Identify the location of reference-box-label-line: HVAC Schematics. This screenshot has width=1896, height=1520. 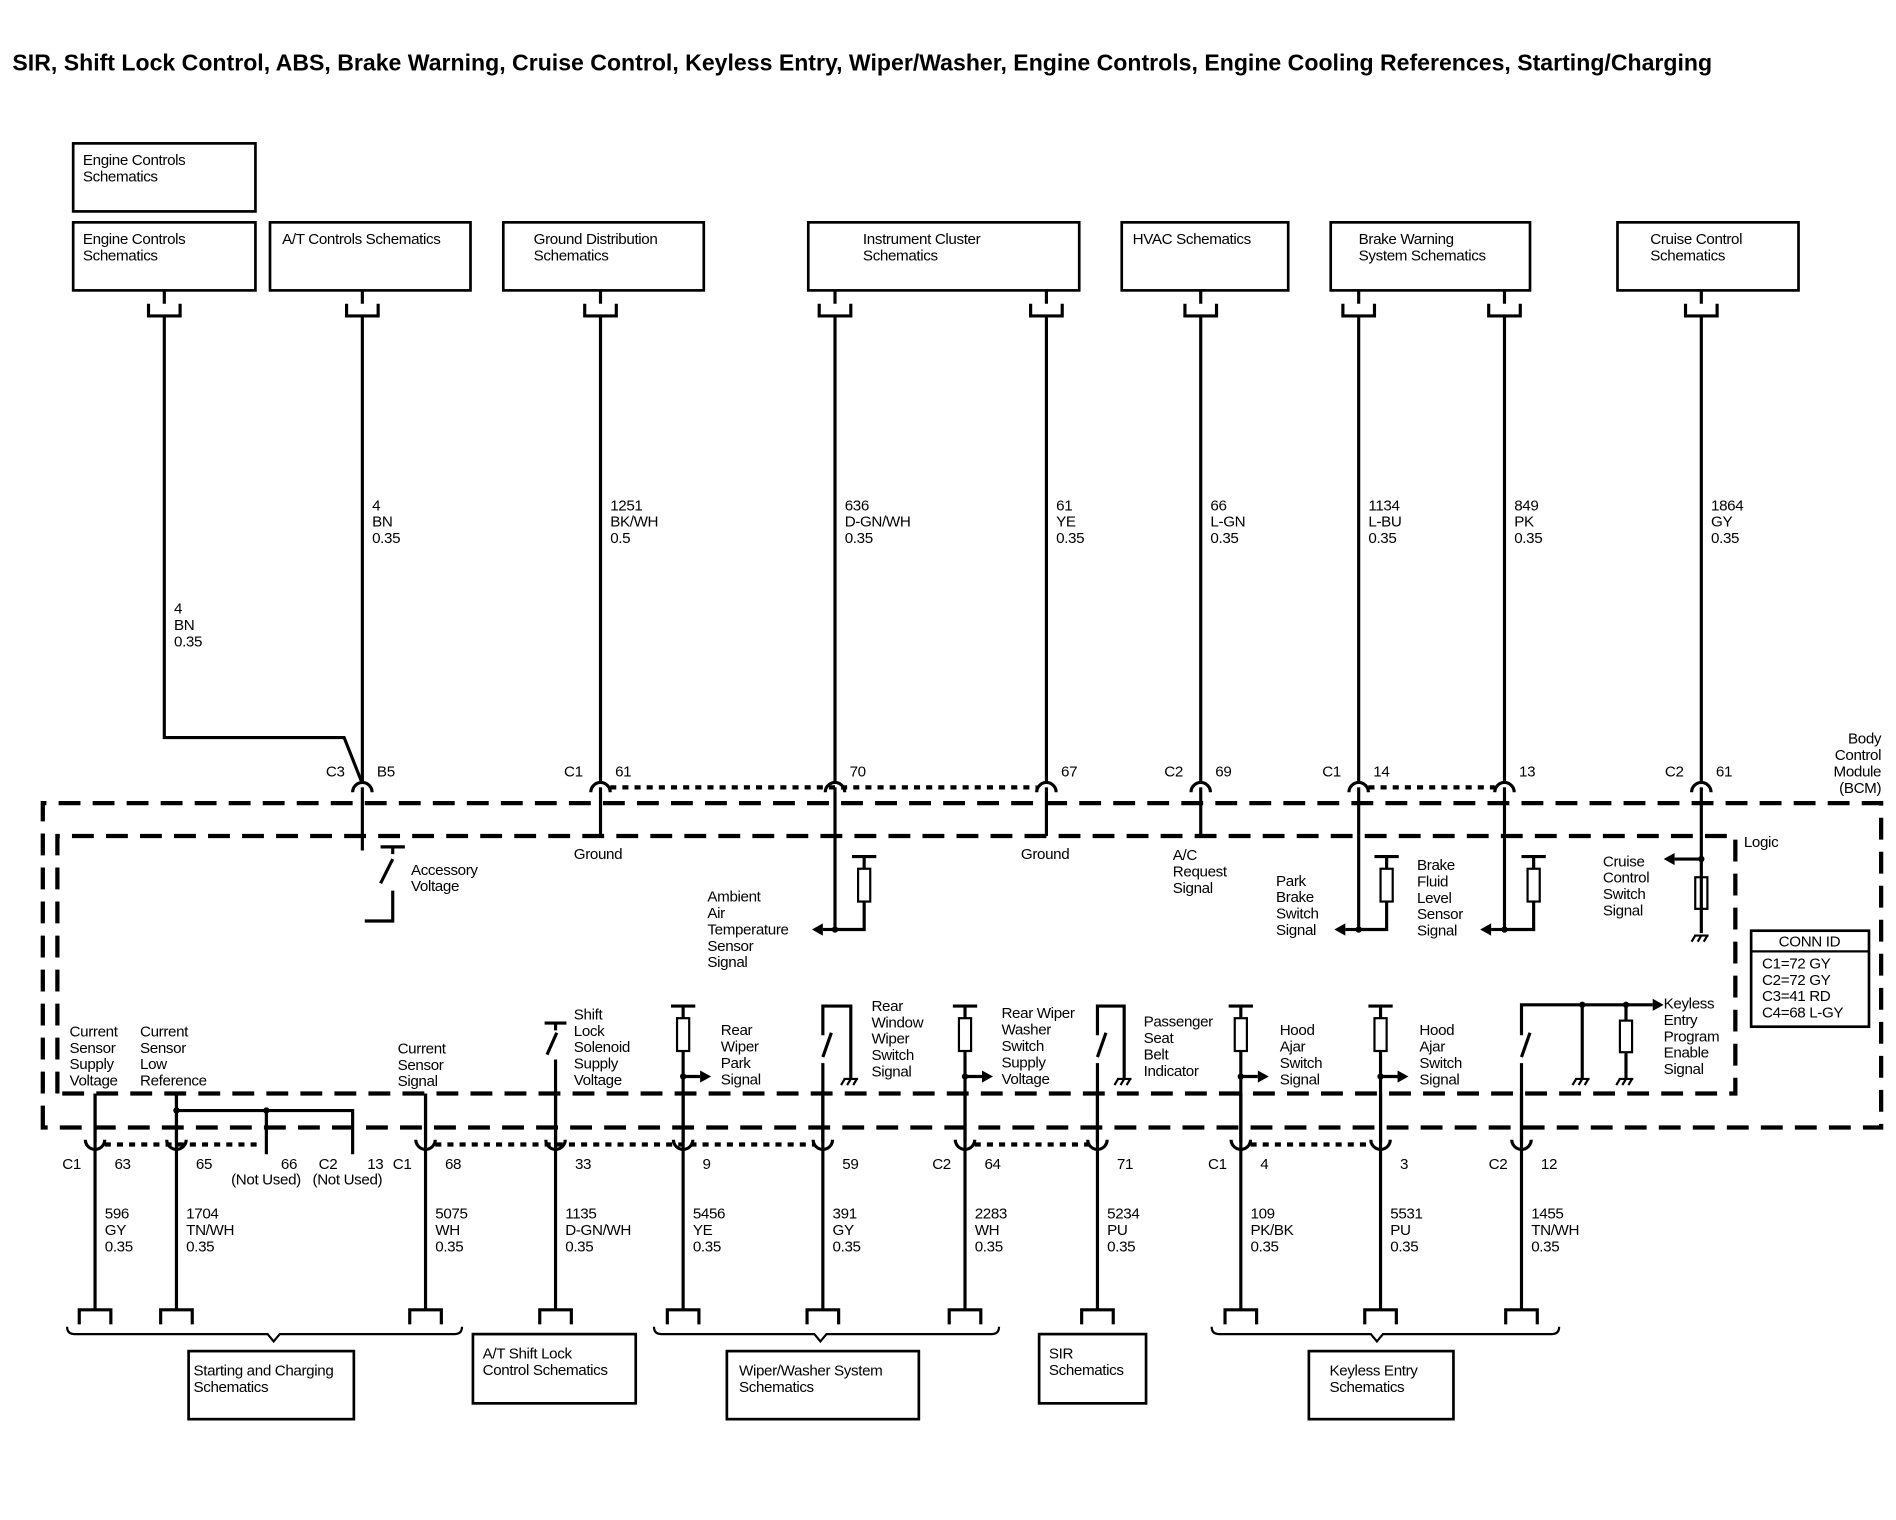
(1192, 239).